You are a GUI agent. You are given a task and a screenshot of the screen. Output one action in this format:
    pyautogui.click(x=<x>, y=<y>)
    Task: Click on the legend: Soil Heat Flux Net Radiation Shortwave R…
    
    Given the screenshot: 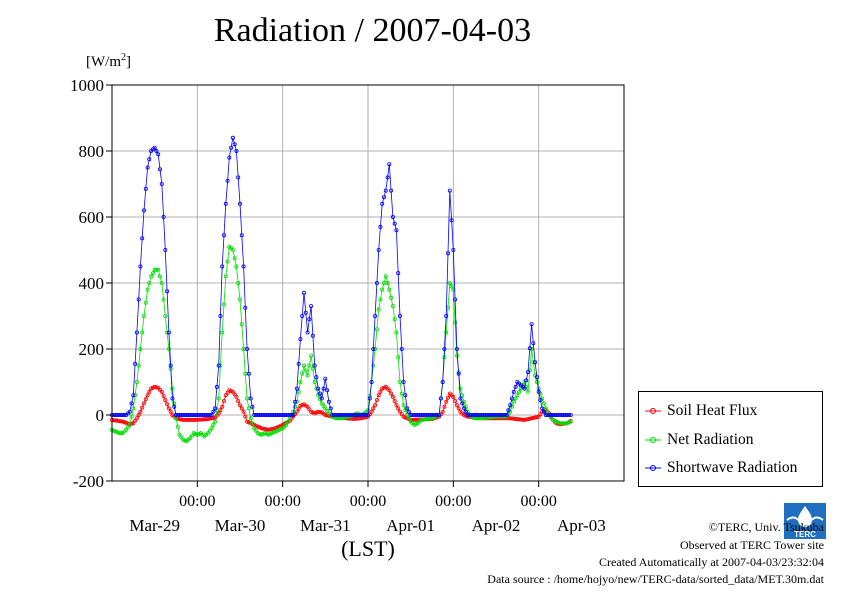 What is the action you would take?
    pyautogui.click(x=730, y=439)
    